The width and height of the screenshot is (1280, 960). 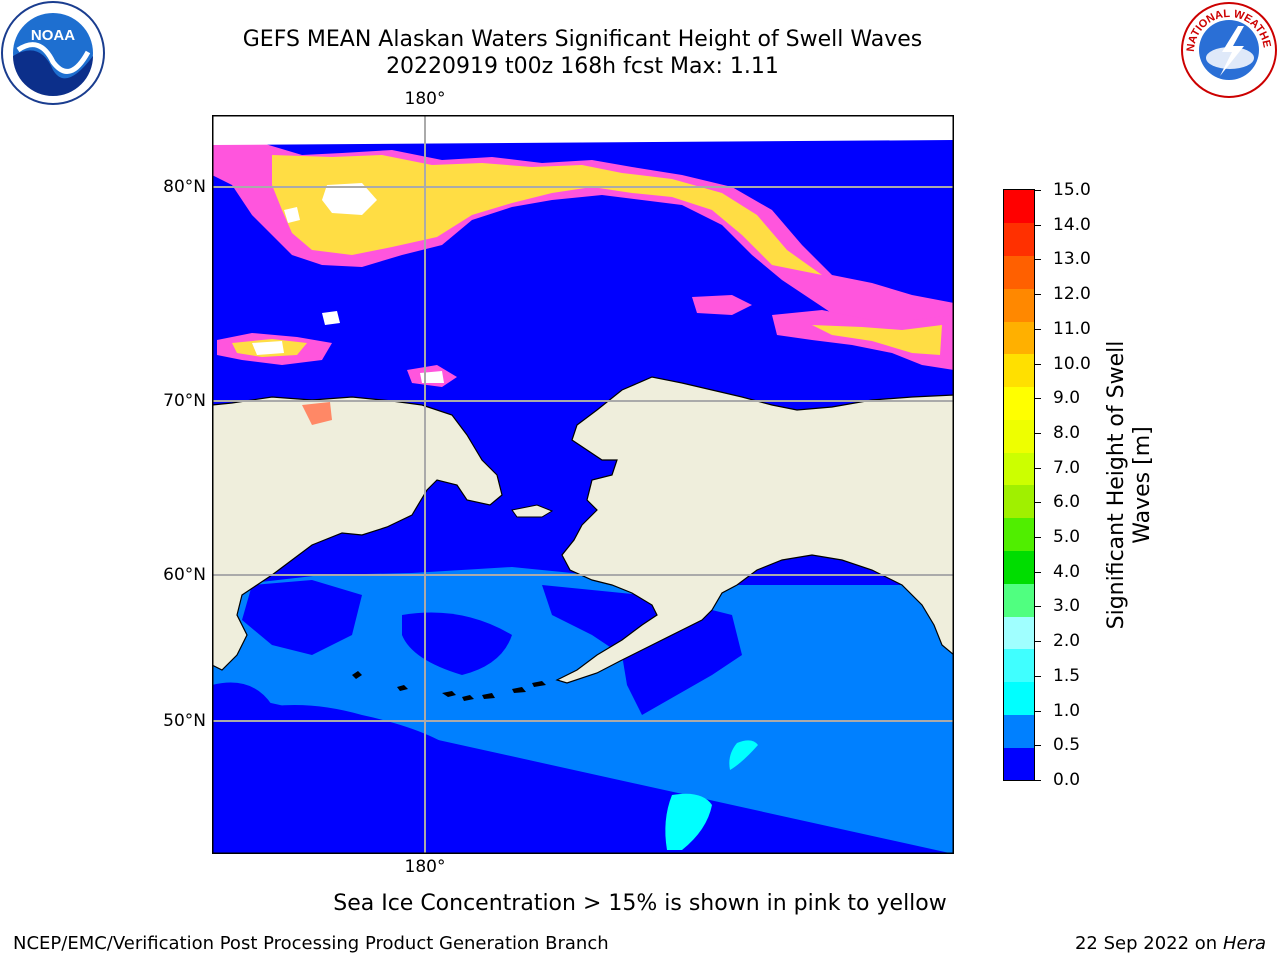 What do you see at coordinates (53, 35) in the screenshot?
I see `noaa-logo-text: NOAA` at bounding box center [53, 35].